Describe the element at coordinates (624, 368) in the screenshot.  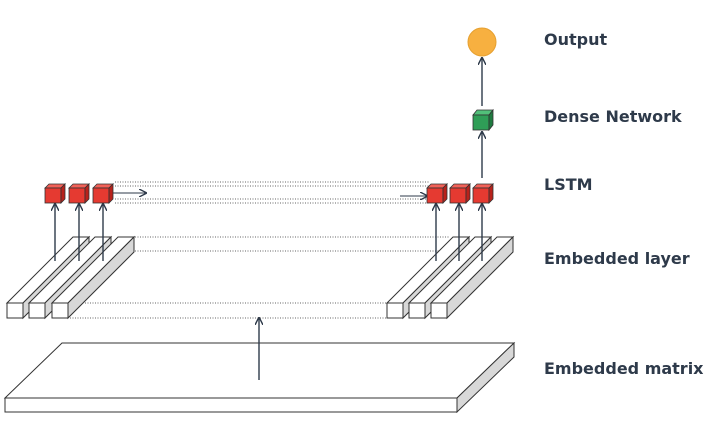
I see `label-embedded-matrix: Embedded matrix` at that location.